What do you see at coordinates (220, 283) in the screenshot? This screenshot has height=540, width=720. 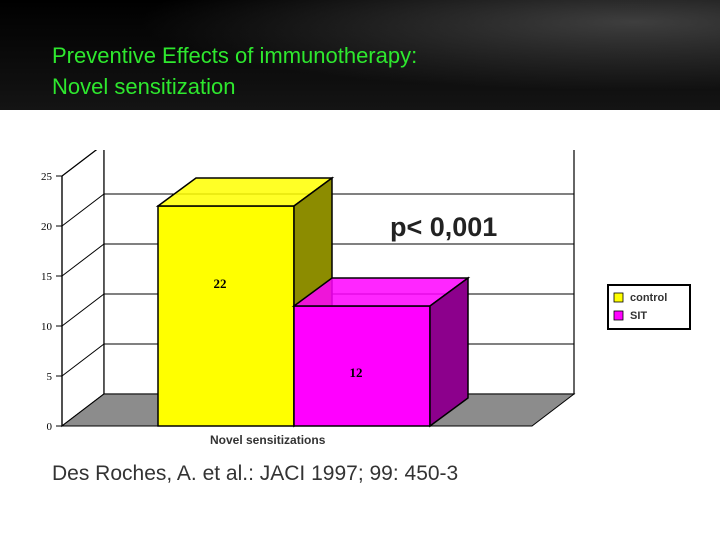 I see `data-label: 22` at bounding box center [220, 283].